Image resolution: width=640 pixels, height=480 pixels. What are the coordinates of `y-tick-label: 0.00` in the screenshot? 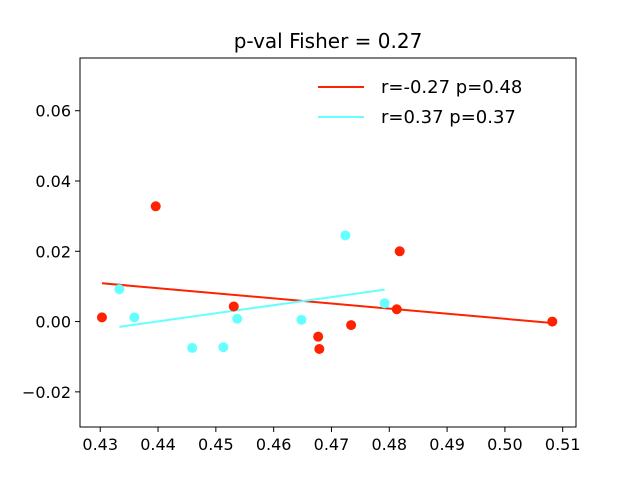 It's located at (53, 322).